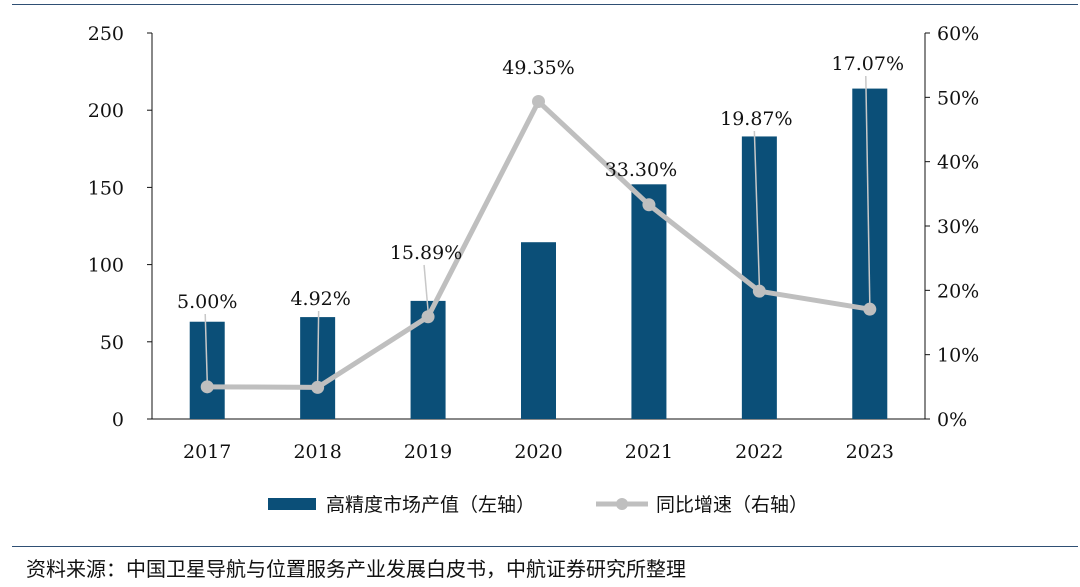 This screenshot has height=587, width=1080. What do you see at coordinates (958, 356) in the screenshot?
I see `right-tick-label: 10%` at bounding box center [958, 356].